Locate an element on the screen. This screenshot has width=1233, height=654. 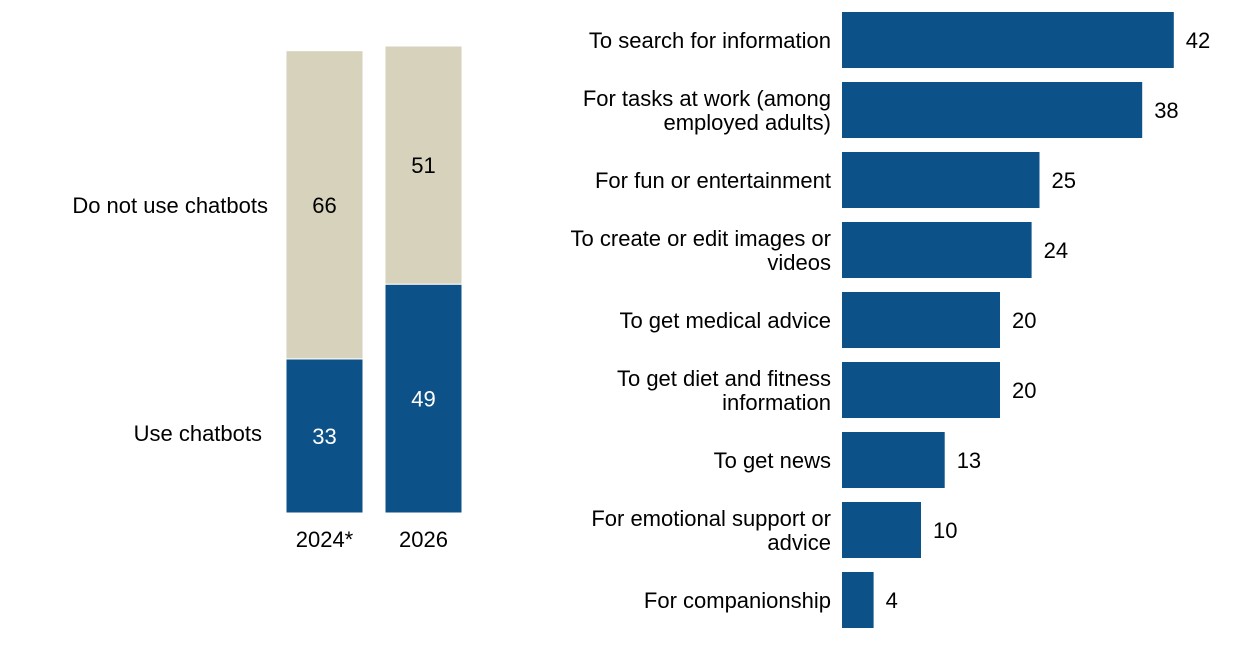
stack-value-label: 66 is located at coordinates (324, 205).